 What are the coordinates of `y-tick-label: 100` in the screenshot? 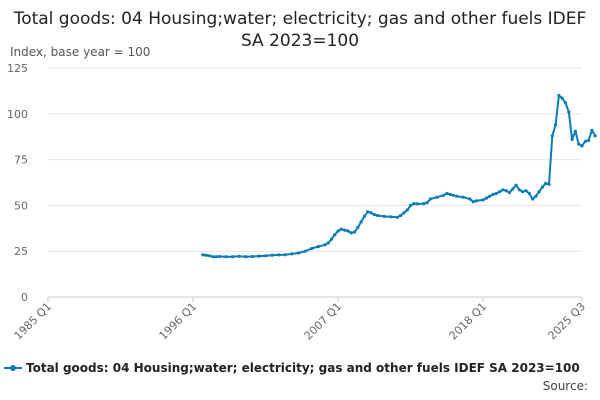 It's located at (17, 114).